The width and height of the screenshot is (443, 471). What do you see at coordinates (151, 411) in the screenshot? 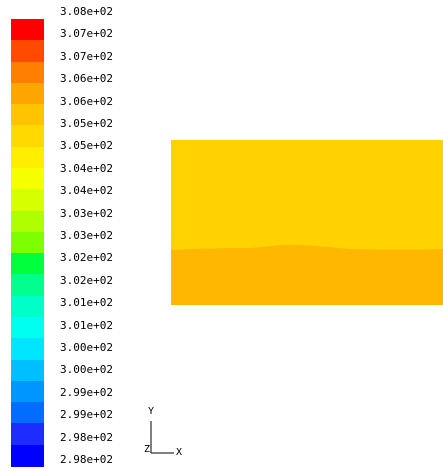
I see `axis-y-label: Y` at bounding box center [151, 411].